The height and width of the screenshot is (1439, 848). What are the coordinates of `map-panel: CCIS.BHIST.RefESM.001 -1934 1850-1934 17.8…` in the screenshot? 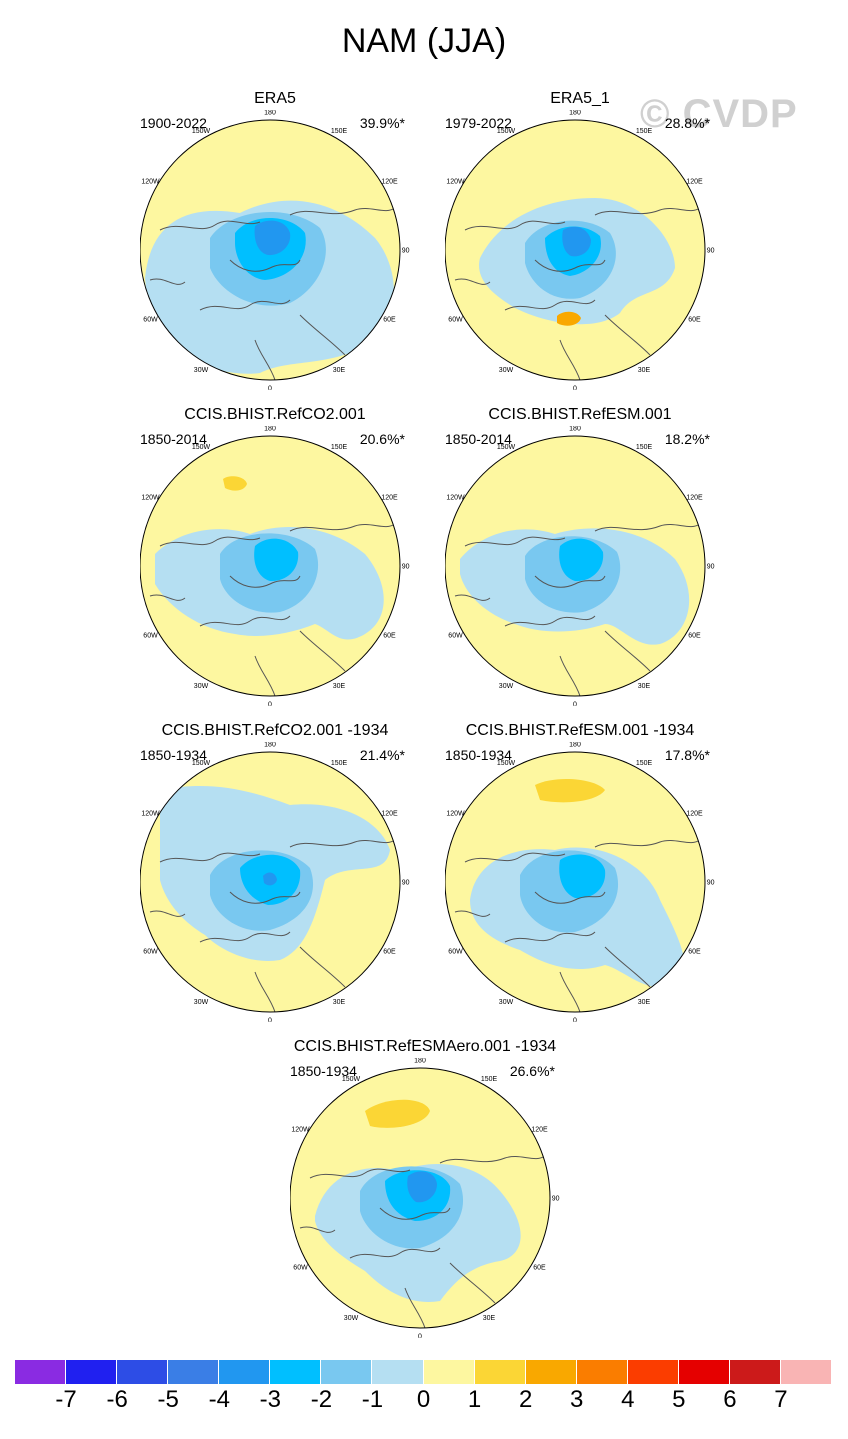 It's located at (580, 872).